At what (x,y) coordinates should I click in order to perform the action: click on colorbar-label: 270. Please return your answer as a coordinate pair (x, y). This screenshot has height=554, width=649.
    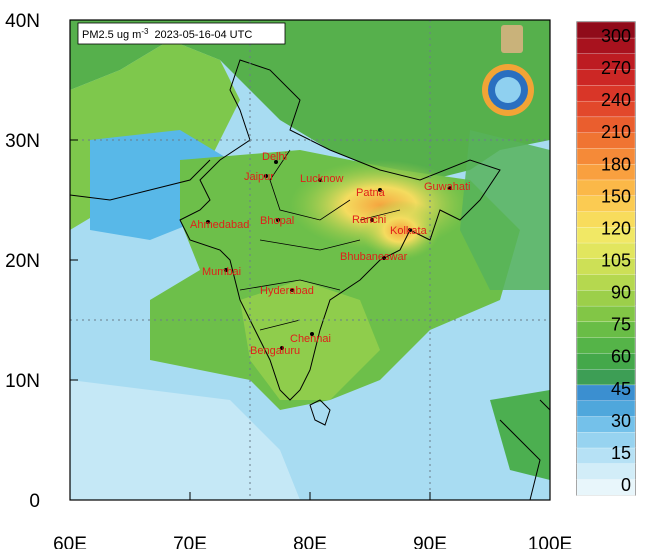
    Looking at the image, I should click on (616, 68).